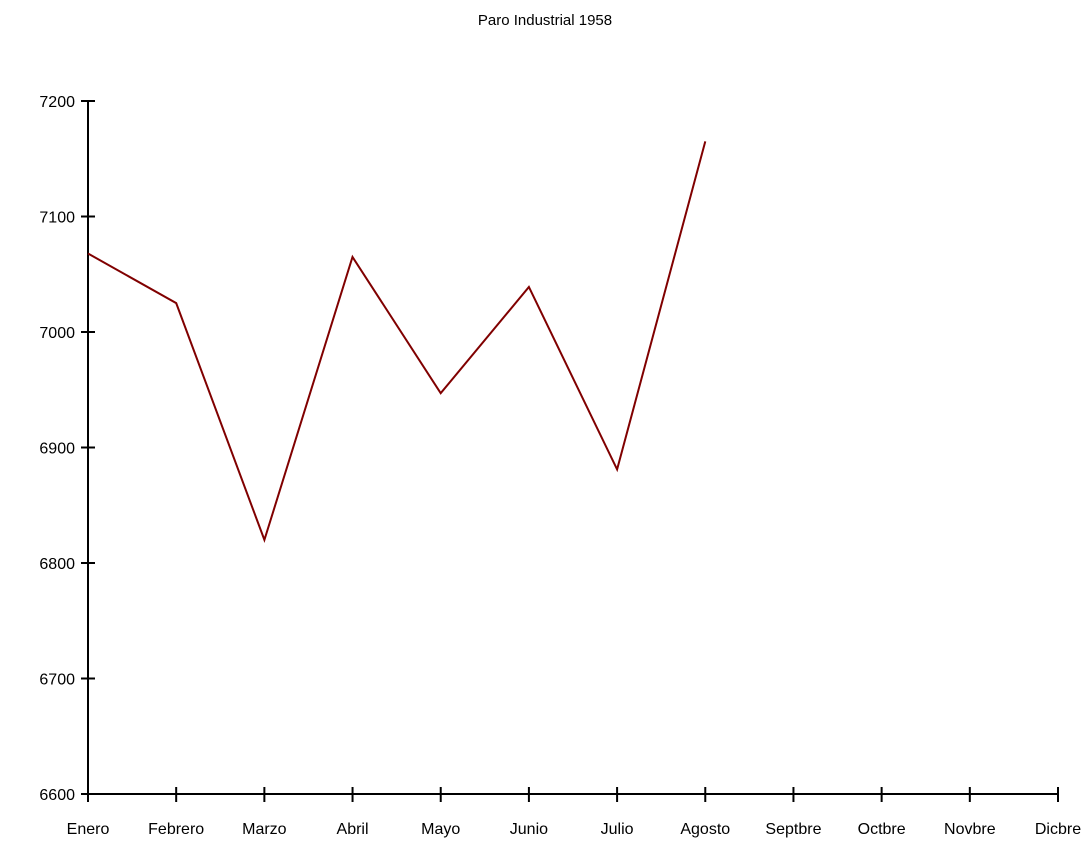 The height and width of the screenshot is (843, 1090). I want to click on x-tick-label: Febrero, so click(176, 829).